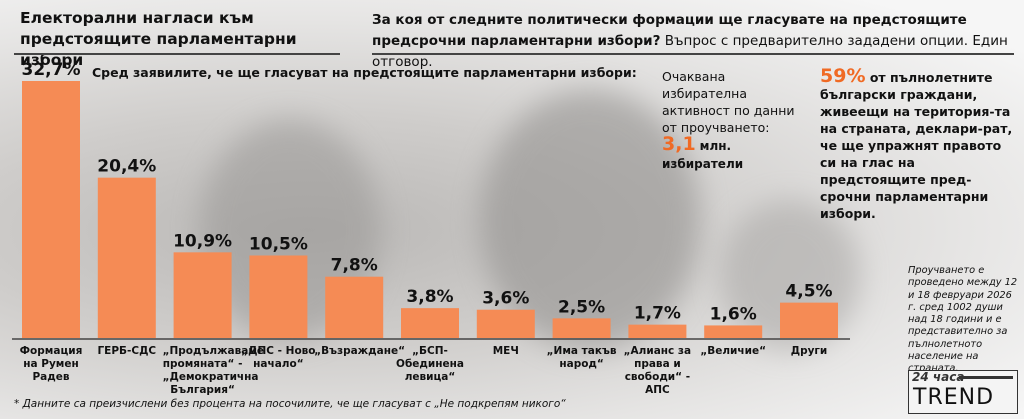 The height and width of the screenshot is (419, 1024). What do you see at coordinates (843, 76) in the screenshot?
I see `participation-value: 59%` at bounding box center [843, 76].